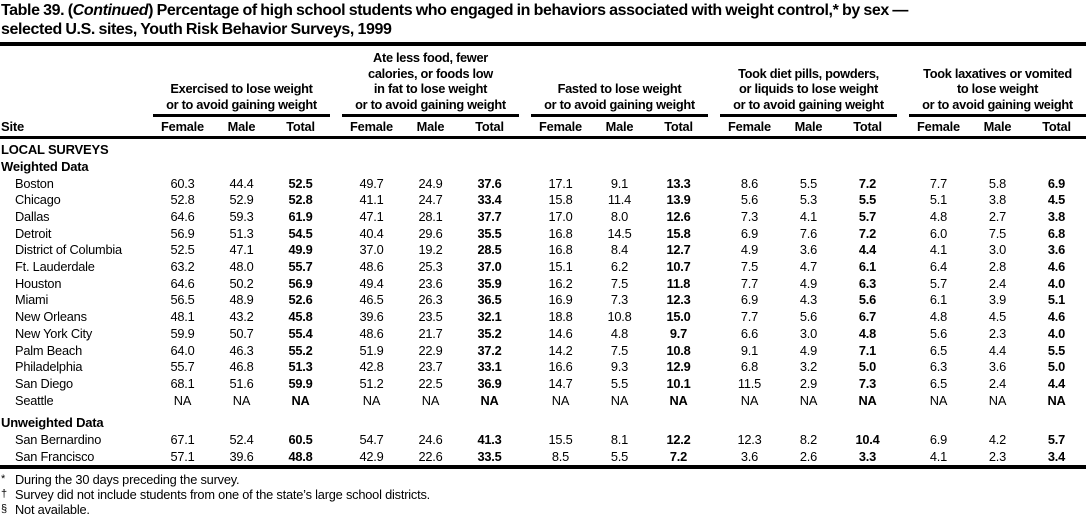 The height and width of the screenshot is (519, 1086). What do you see at coordinates (808, 383) in the screenshot?
I see `value-cell: 2.9` at bounding box center [808, 383].